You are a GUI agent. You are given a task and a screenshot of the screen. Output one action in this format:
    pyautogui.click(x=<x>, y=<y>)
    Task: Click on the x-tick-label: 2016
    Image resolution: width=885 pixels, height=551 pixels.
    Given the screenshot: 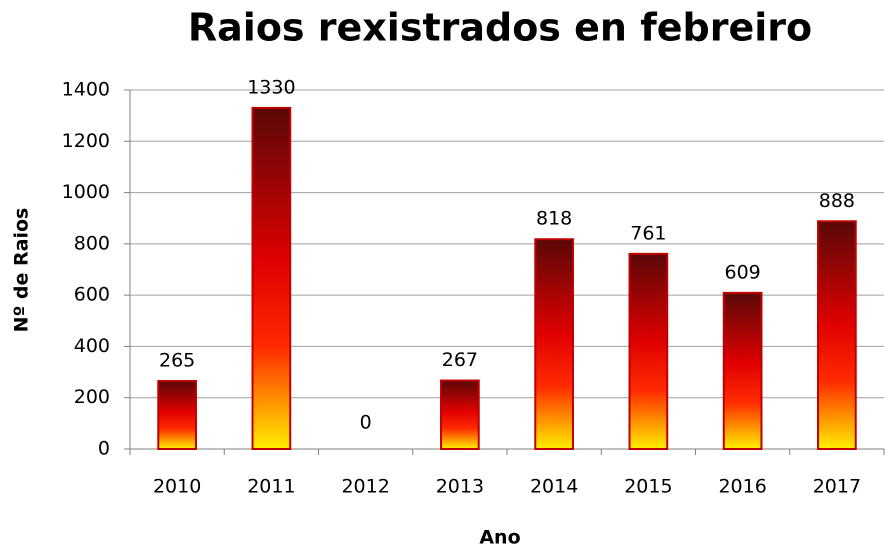 What is the action you would take?
    pyautogui.click(x=742, y=487)
    